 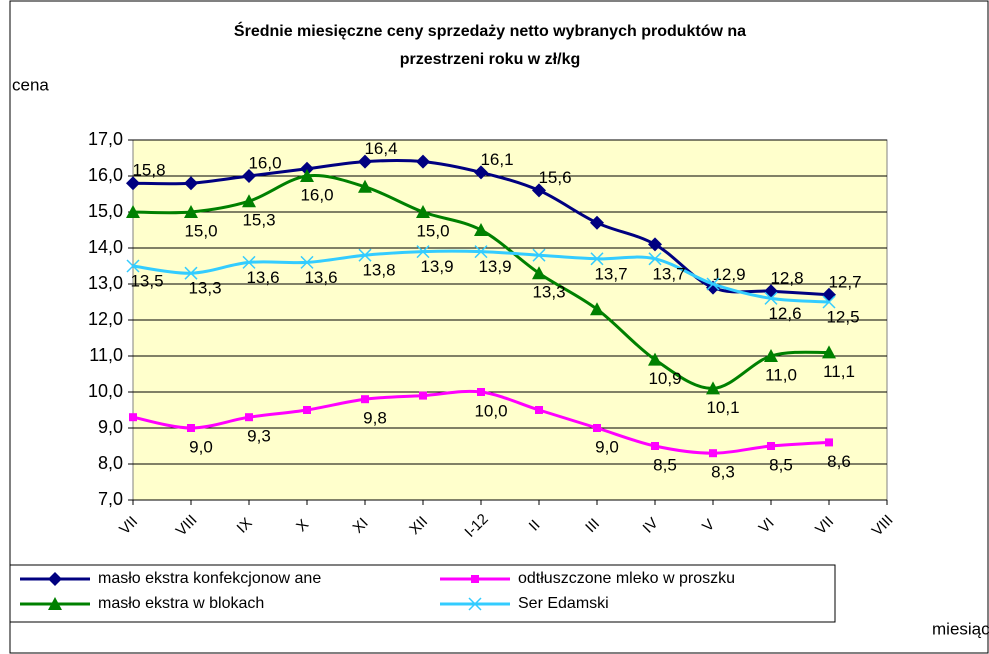 What do you see at coordinates (209, 578) in the screenshot?
I see `legend-label: masło ekstra konfekcjonow ane` at bounding box center [209, 578].